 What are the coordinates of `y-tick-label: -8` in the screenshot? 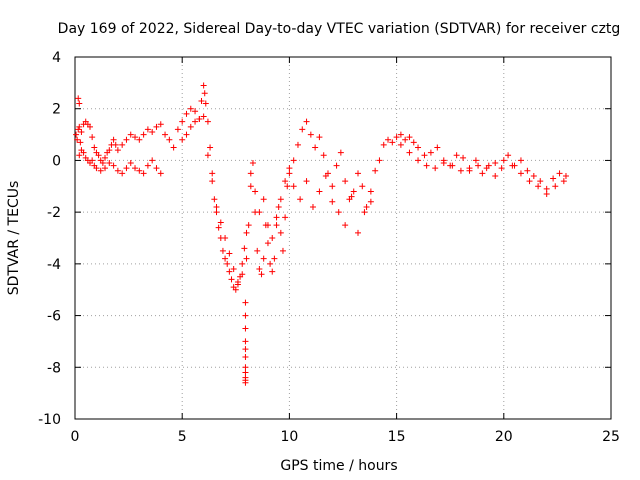 It's located at (54, 368).